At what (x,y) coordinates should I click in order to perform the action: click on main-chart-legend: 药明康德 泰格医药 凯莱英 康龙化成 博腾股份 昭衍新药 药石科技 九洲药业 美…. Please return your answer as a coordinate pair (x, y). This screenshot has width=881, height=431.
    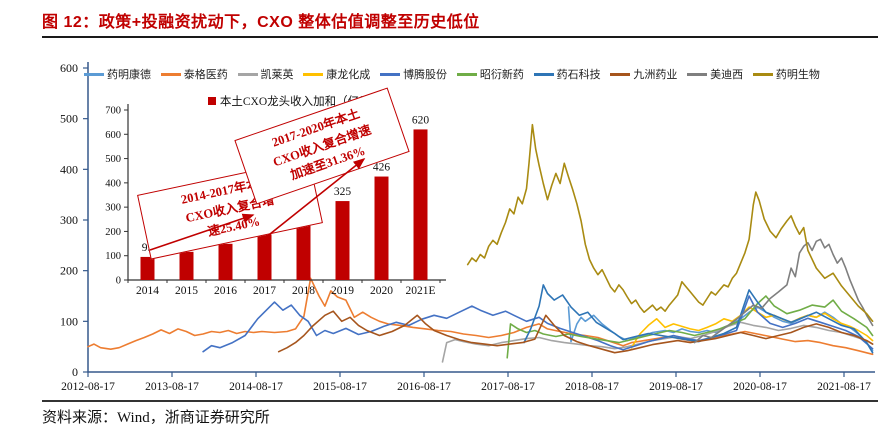
    Looking at the image, I should click on (452, 74).